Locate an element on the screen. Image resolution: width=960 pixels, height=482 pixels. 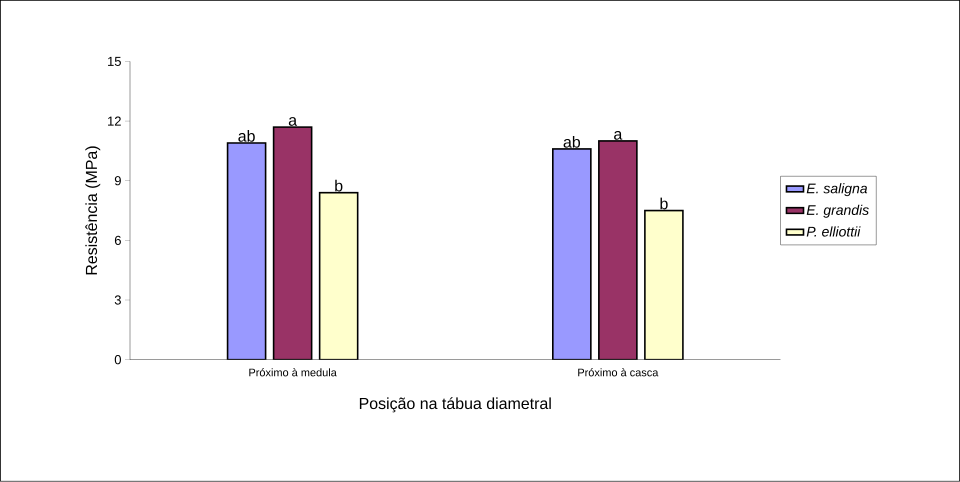
y-tick-label: 9 is located at coordinates (117, 181).